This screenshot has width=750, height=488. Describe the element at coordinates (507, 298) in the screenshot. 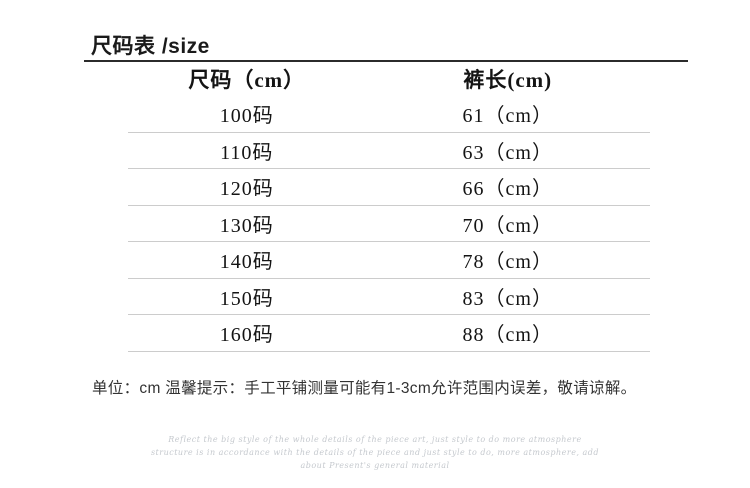

I see `length-cell: 83（cm）` at that location.